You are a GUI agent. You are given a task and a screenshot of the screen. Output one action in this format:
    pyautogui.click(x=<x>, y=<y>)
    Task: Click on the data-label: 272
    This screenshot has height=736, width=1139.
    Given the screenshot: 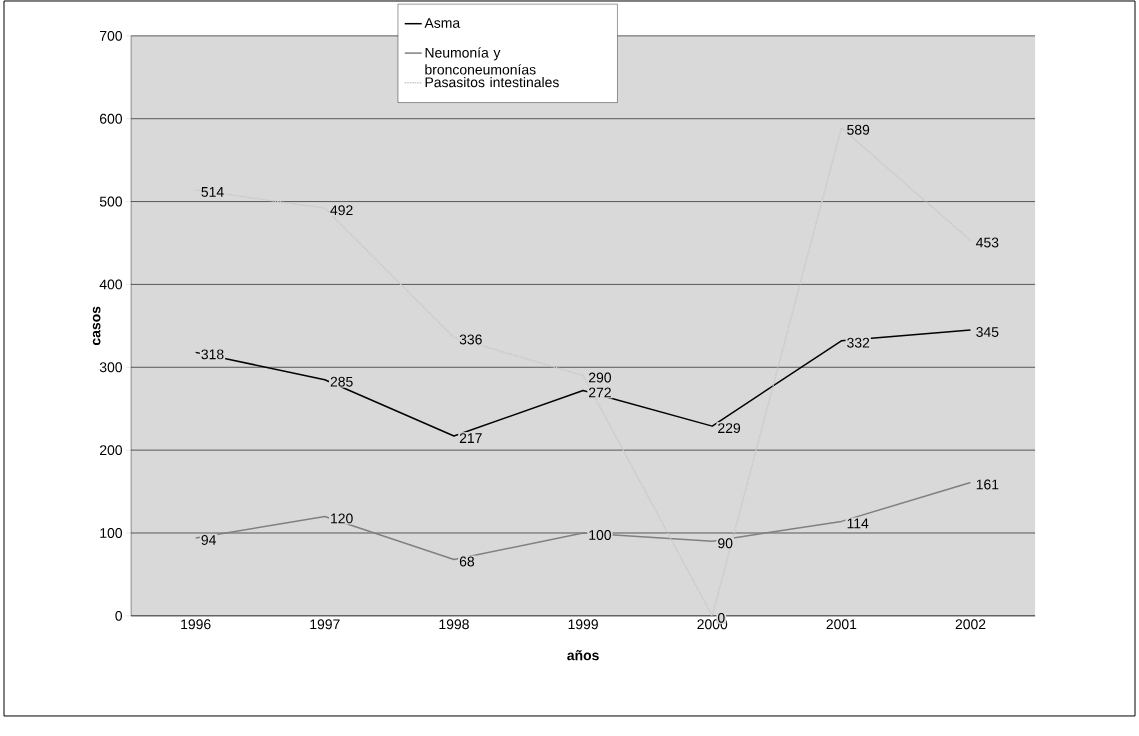 What is the action you would take?
    pyautogui.click(x=599, y=392)
    